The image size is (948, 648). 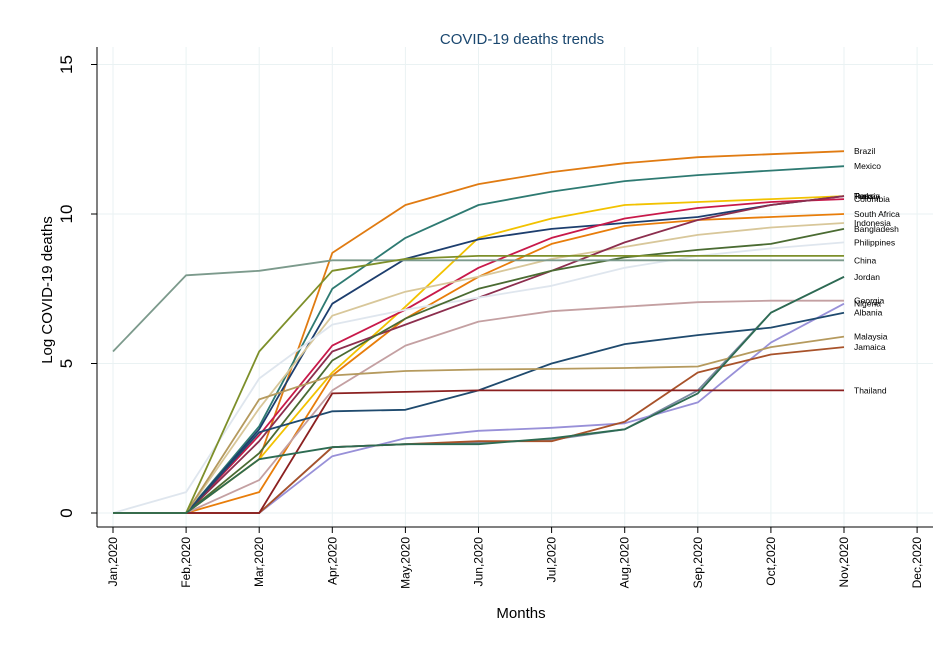 What do you see at coordinates (186, 562) in the screenshot?
I see `x-tick-label: Feb,2020` at bounding box center [186, 562].